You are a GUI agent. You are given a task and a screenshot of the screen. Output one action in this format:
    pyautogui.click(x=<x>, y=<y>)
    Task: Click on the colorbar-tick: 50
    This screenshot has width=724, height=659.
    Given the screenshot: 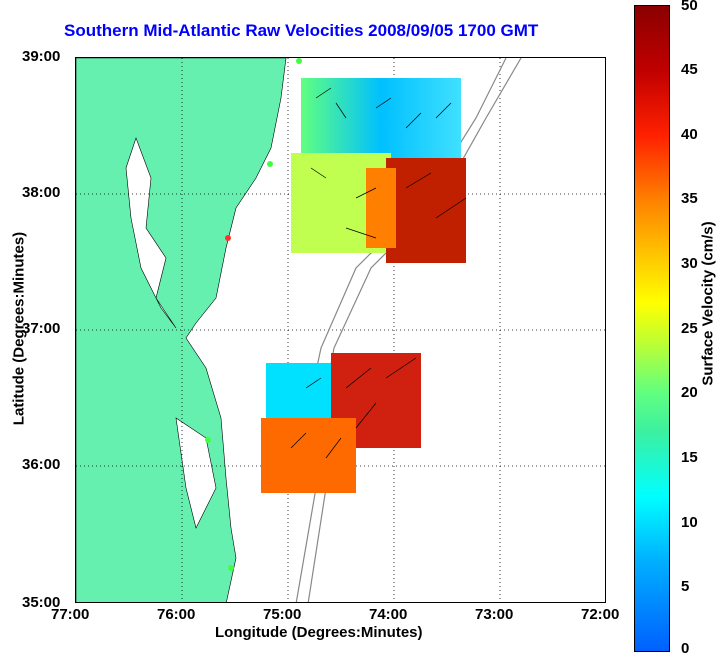 What is the action you would take?
    pyautogui.click(x=689, y=7)
    